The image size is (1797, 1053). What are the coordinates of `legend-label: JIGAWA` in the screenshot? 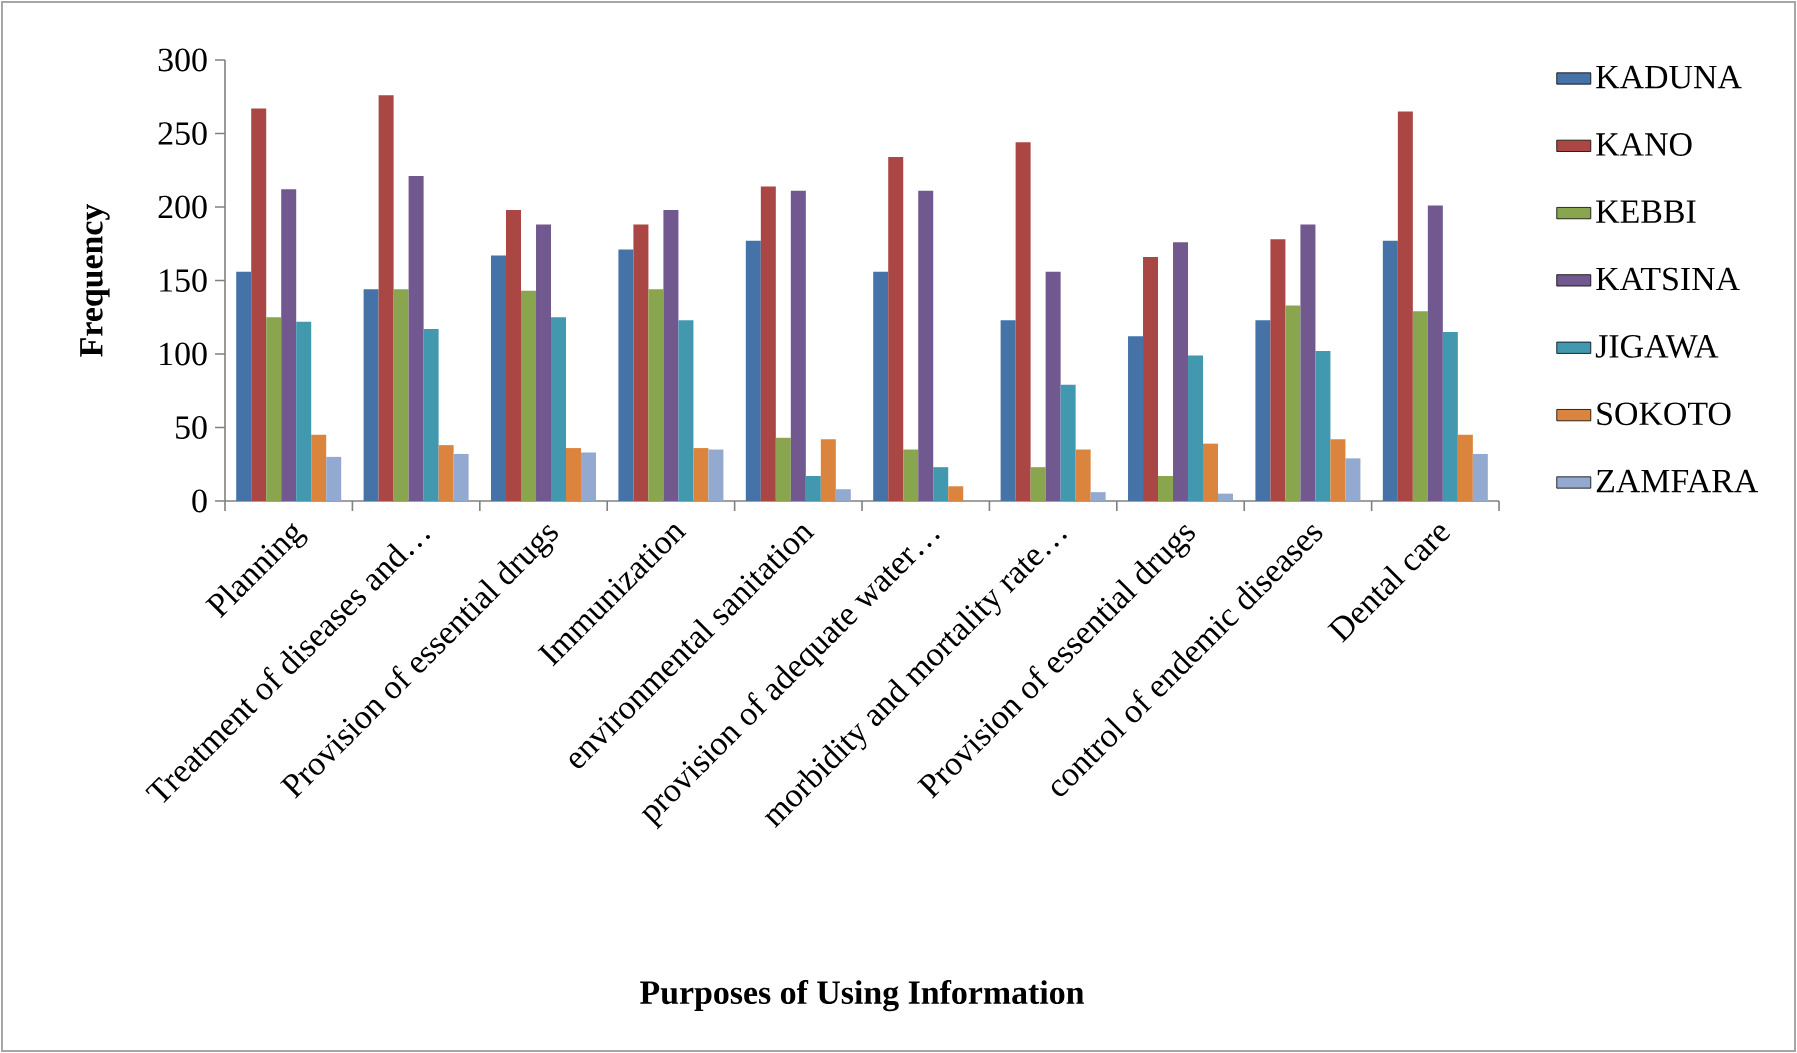 It's located at (1657, 346).